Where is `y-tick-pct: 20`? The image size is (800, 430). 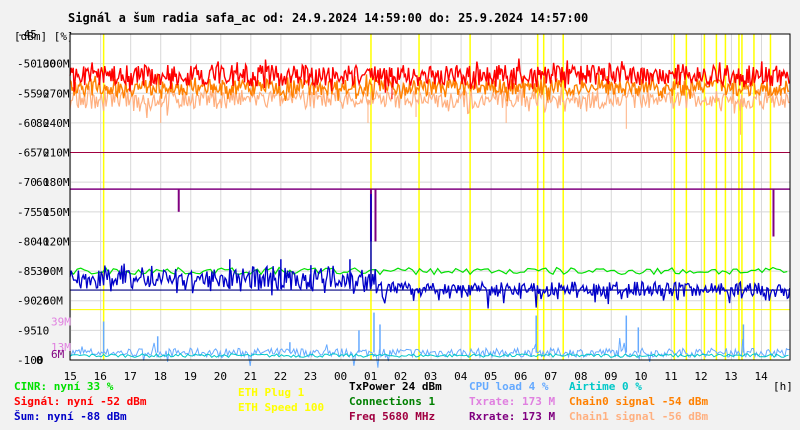 y-tick-pct: 20 is located at coordinates (42, 301).